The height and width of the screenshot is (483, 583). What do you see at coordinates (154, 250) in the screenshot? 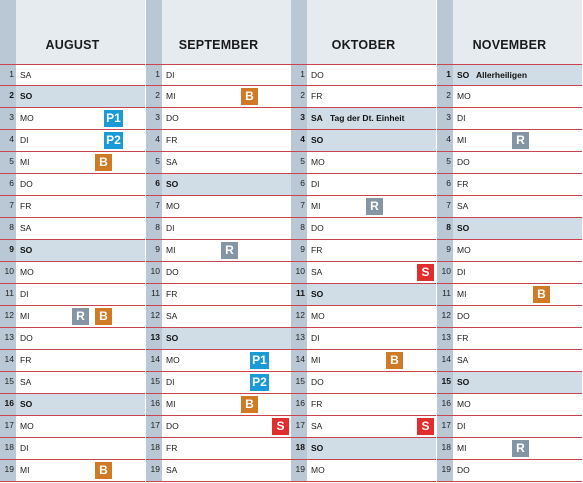
I see `day-number-cell: 9` at bounding box center [154, 250].